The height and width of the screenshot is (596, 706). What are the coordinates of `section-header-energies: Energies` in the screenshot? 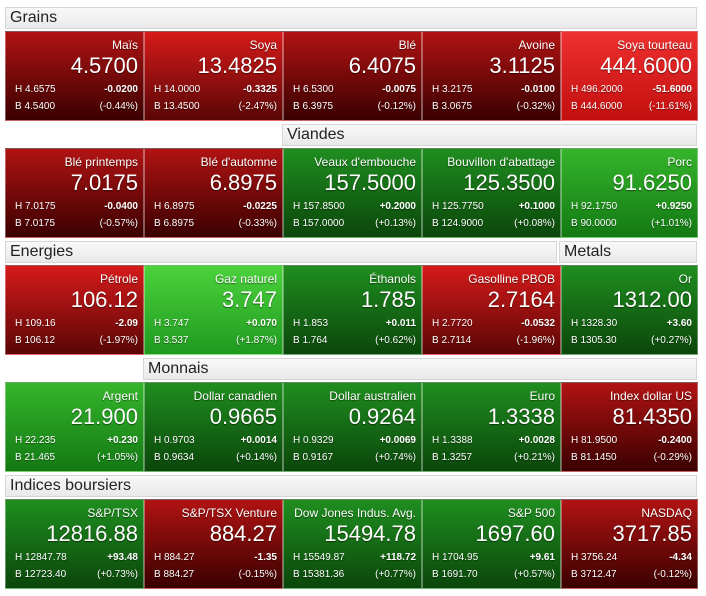 It's located at (281, 252).